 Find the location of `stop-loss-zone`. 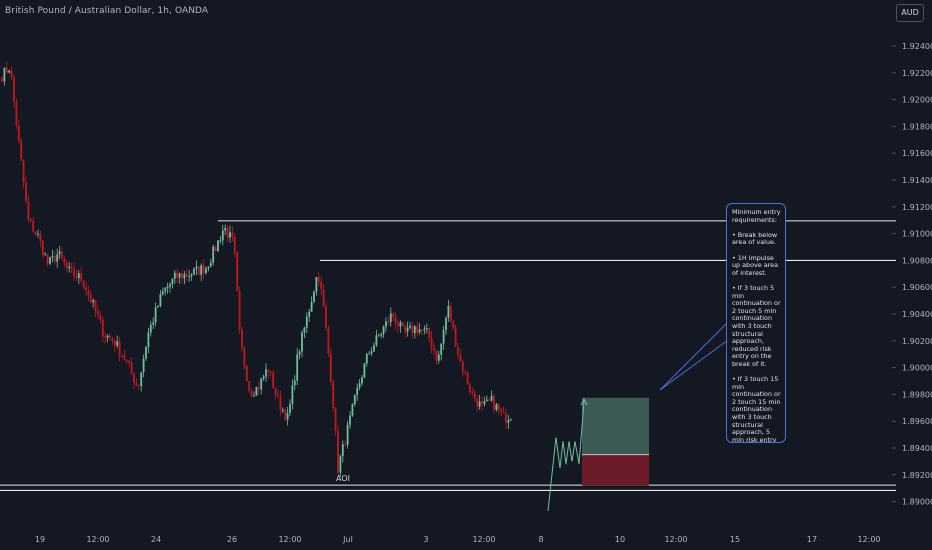

stop-loss-zone is located at coordinates (615, 470).